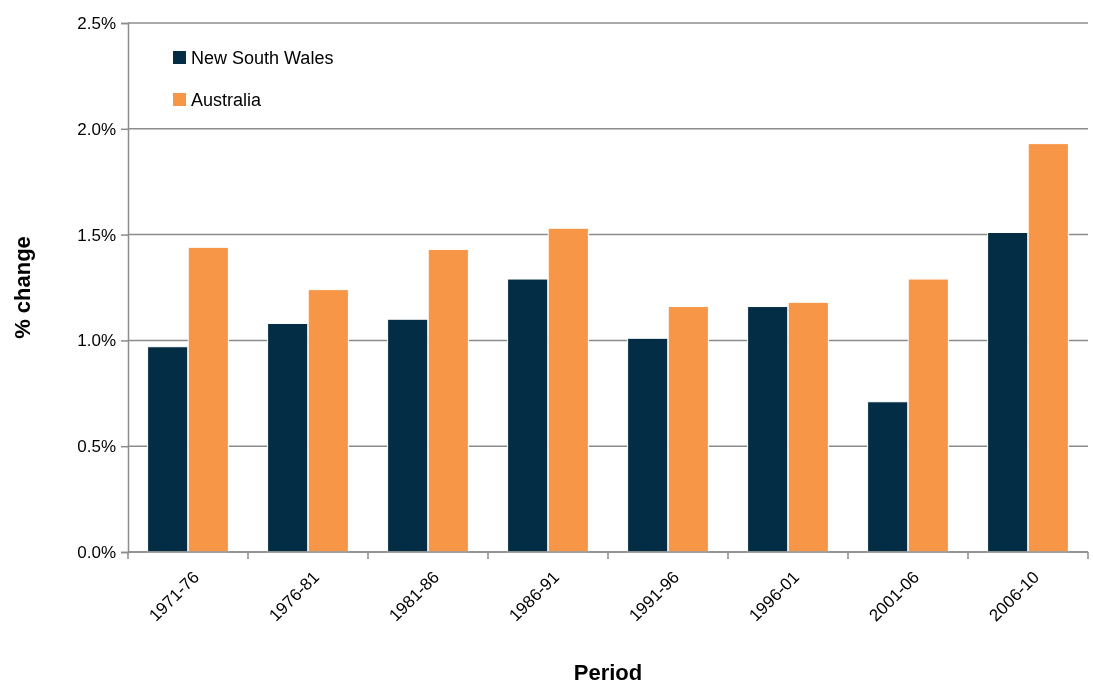 The height and width of the screenshot is (686, 1093). What do you see at coordinates (96, 23) in the screenshot?
I see `y-tick-label: 2.5%` at bounding box center [96, 23].